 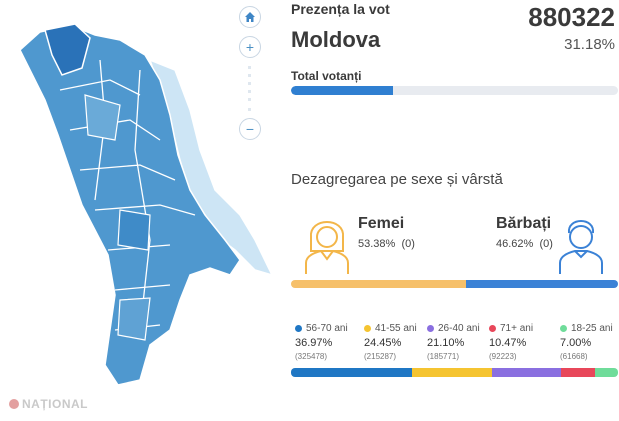 What do you see at coordinates (571, 17) in the screenshot?
I see `total-count: 880322` at bounding box center [571, 17].